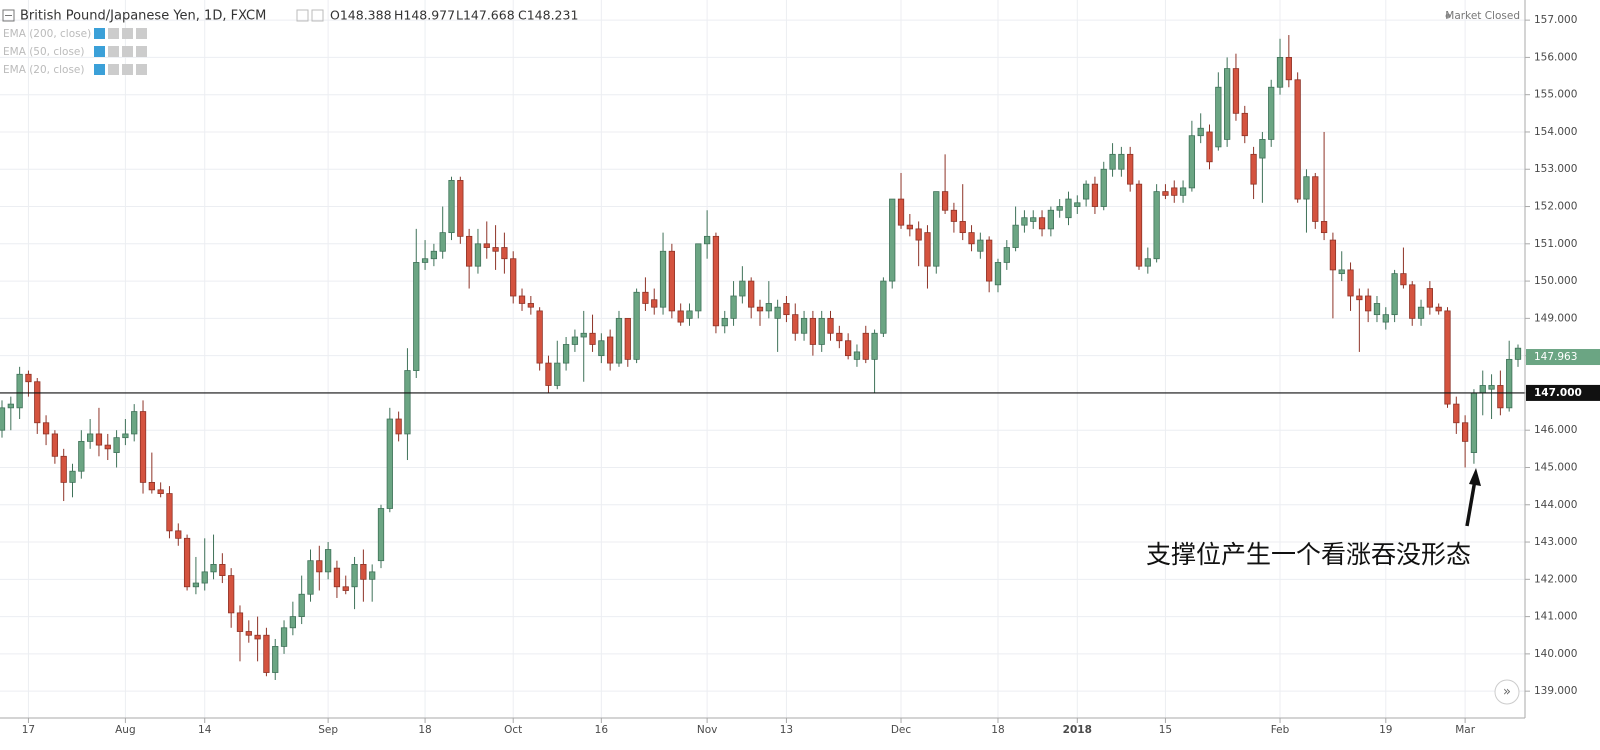  What do you see at coordinates (205, 730) in the screenshot?
I see `x-tick-label: 14` at bounding box center [205, 730].